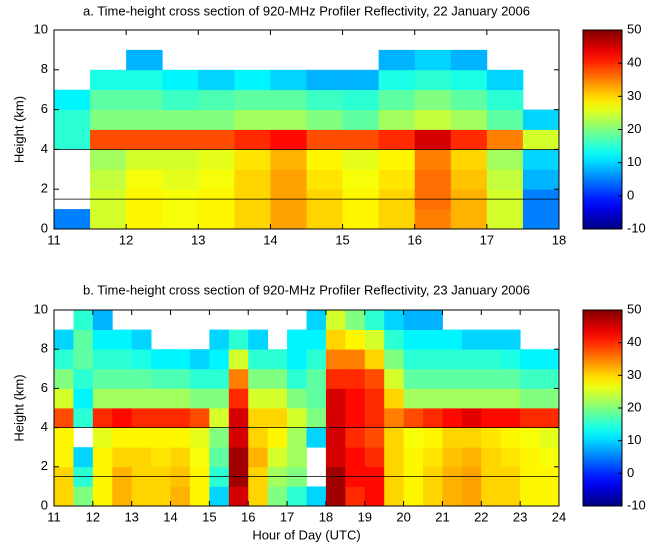 The image size is (649, 545). Describe the element at coordinates (634, 62) in the screenshot. I see `colorbar-tick-label: 40` at that location.